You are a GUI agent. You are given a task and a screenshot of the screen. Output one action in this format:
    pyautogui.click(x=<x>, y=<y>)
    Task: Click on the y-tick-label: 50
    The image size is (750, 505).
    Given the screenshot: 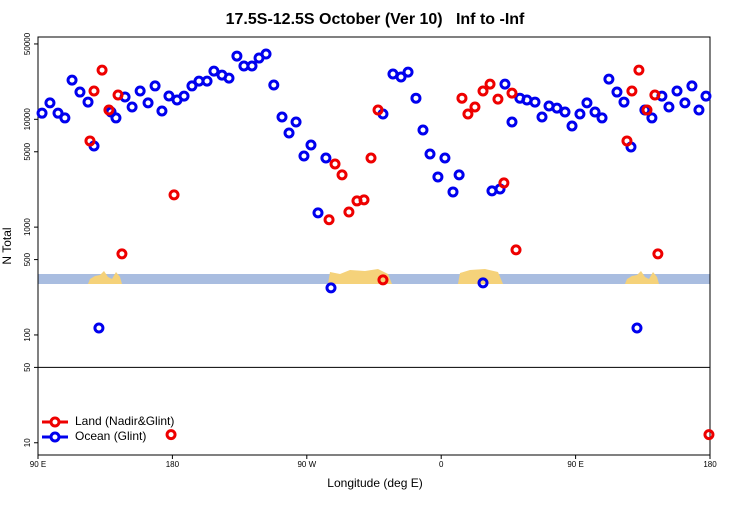 What is the action you would take?
    pyautogui.click(x=27, y=366)
    